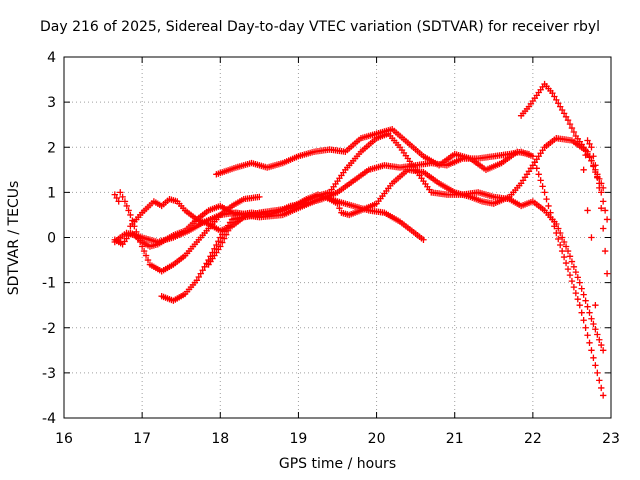 Image resolution: width=640 pixels, height=480 pixels. I want to click on y-tick-label: 3, so click(51, 103).